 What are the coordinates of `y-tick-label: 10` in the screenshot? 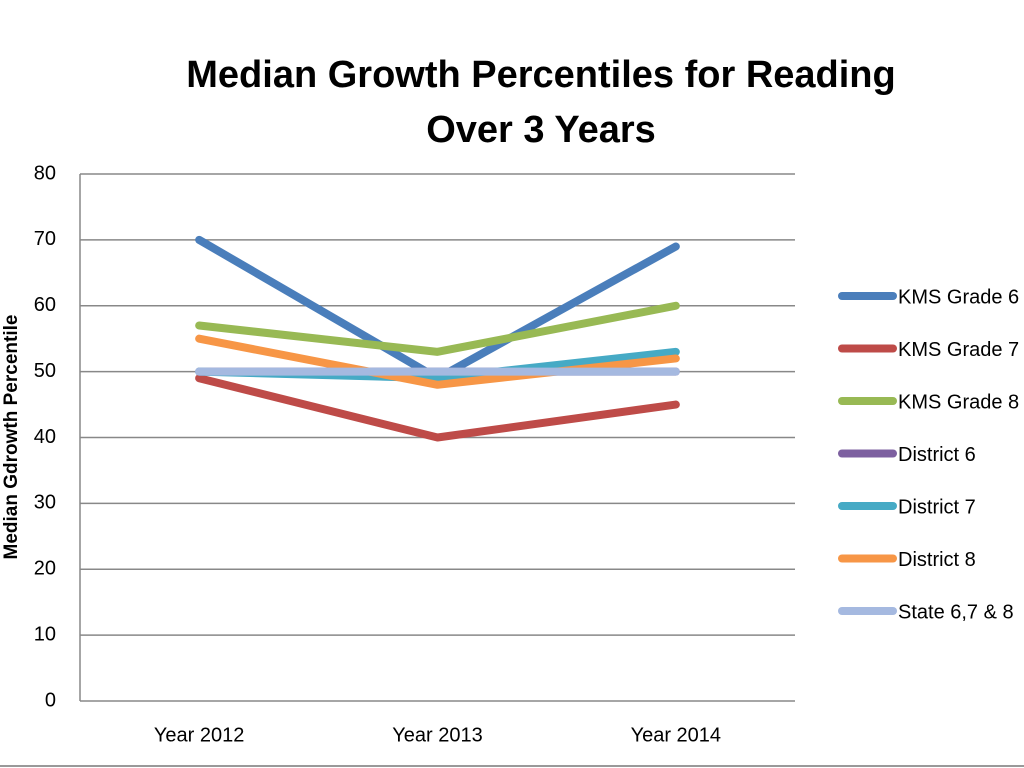 It's located at (45, 634).